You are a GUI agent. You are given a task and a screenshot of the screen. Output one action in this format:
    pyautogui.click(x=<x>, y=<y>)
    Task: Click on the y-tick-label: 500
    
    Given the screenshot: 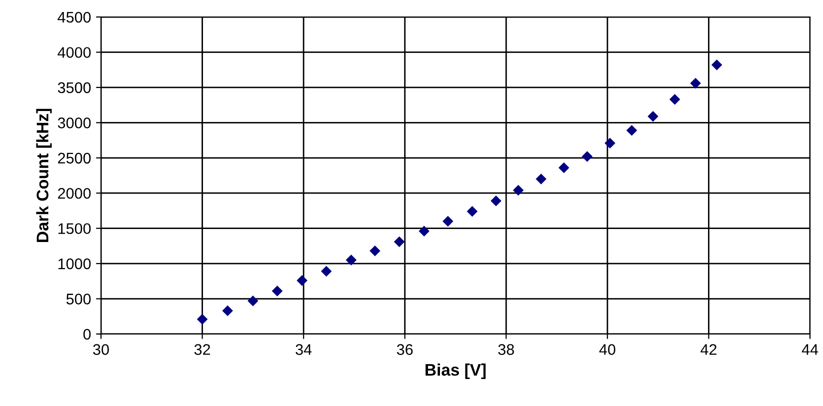 What is the action you would take?
    pyautogui.click(x=78, y=299)
    